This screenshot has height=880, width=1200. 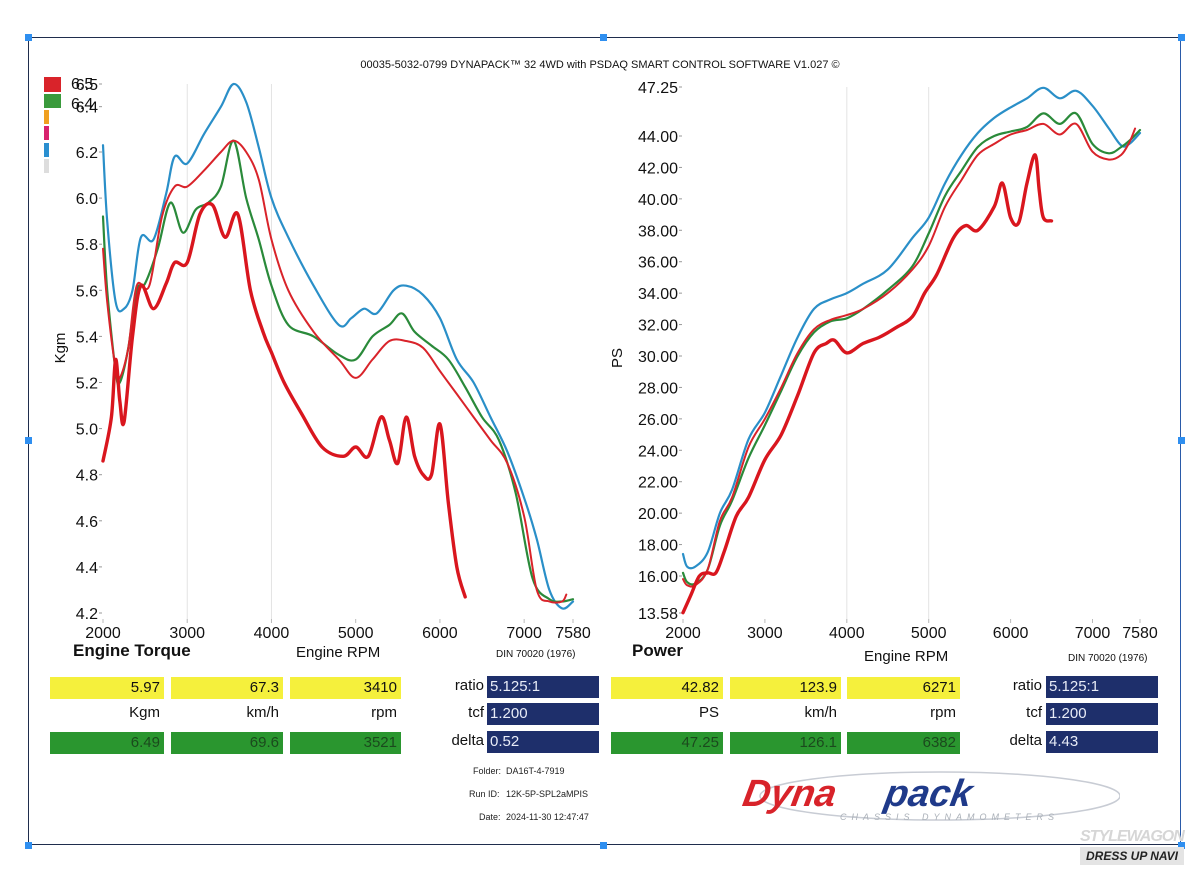 What do you see at coordinates (87, 337) in the screenshot?
I see `torque-ytick-label: 5.4` at bounding box center [87, 337].